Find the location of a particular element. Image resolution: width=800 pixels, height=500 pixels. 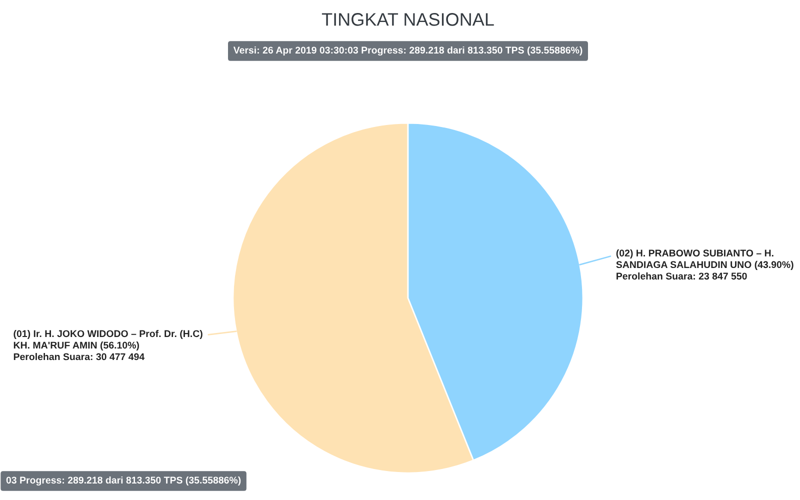

slice-label: (02) H. PRABOWO SUBIANTO – H. SANDIAGA SALAHUDIN UNO (43.90%) Perolehan Suara: 23 847 550 is located at coordinates (705, 264).